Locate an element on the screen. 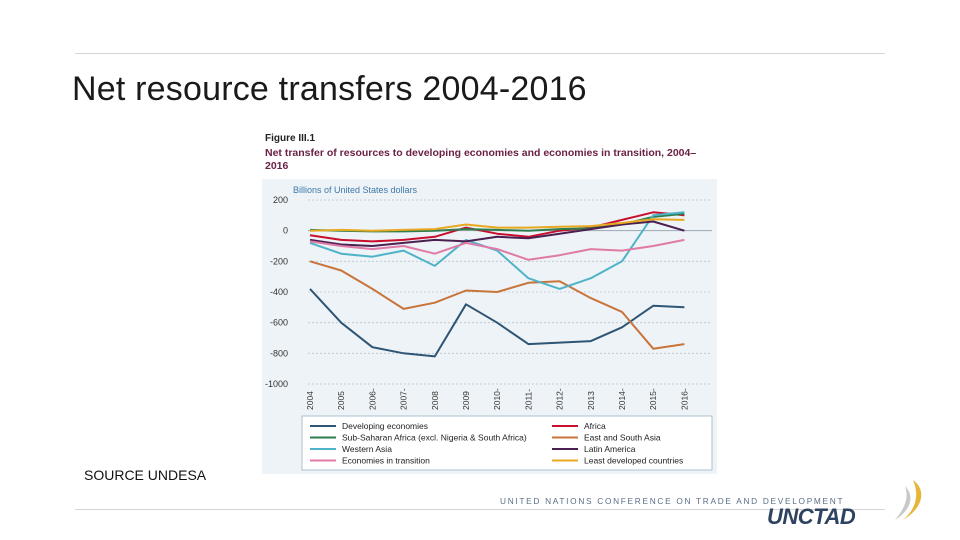  x-tick-label: 2006- is located at coordinates (372, 399).